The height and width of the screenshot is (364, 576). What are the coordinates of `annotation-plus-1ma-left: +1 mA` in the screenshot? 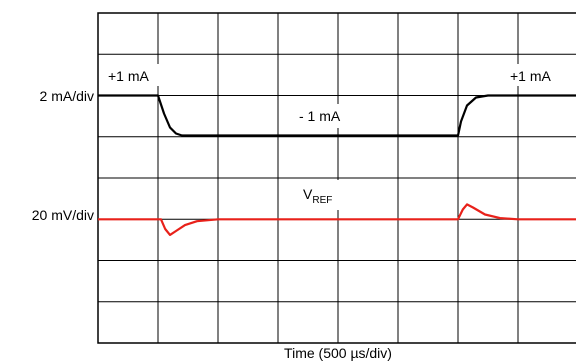 It's located at (129, 76).